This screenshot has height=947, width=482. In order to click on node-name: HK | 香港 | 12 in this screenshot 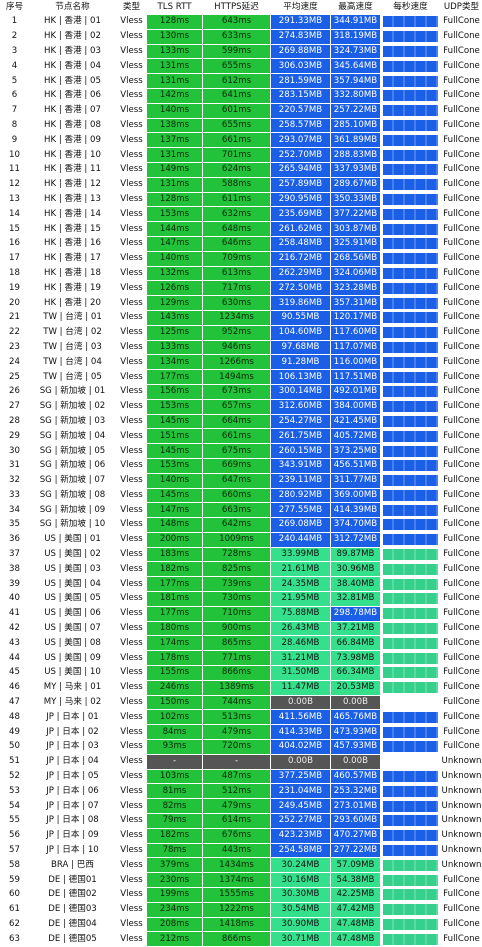, I will do `click(73, 184)`.